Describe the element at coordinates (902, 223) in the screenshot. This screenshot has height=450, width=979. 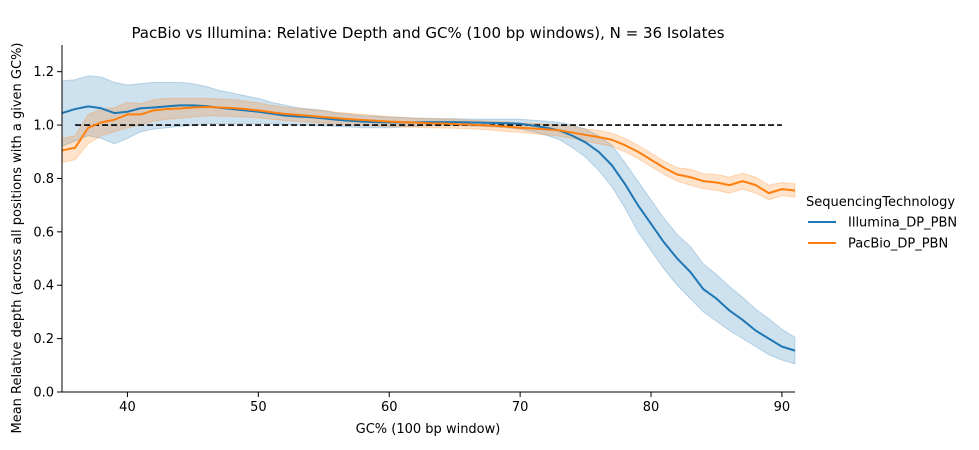
I see `legend-label: Illumina_DP_PBN` at that location.